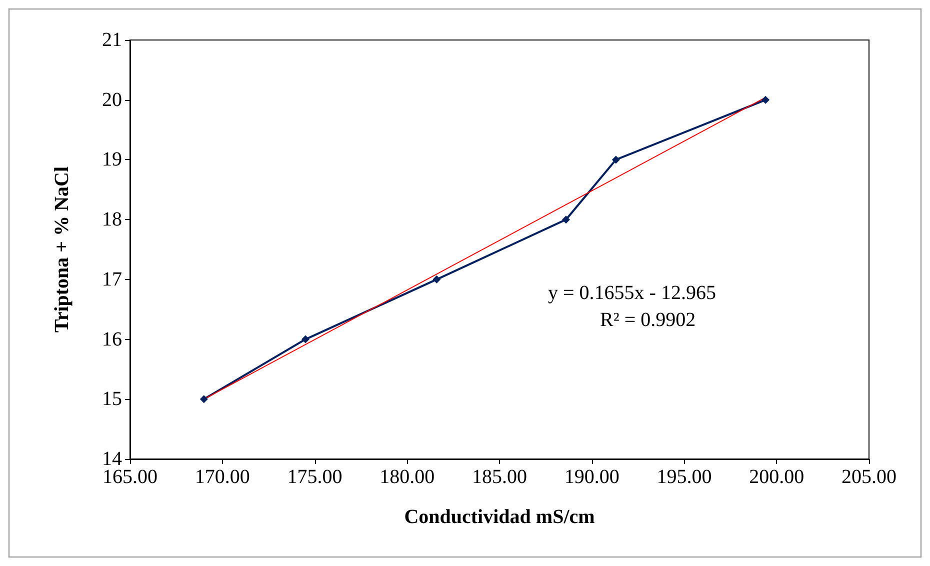 Image resolution: width=930 pixels, height=566 pixels. What do you see at coordinates (407, 477) in the screenshot?
I see `x-tick-label: 180.00` at bounding box center [407, 477].